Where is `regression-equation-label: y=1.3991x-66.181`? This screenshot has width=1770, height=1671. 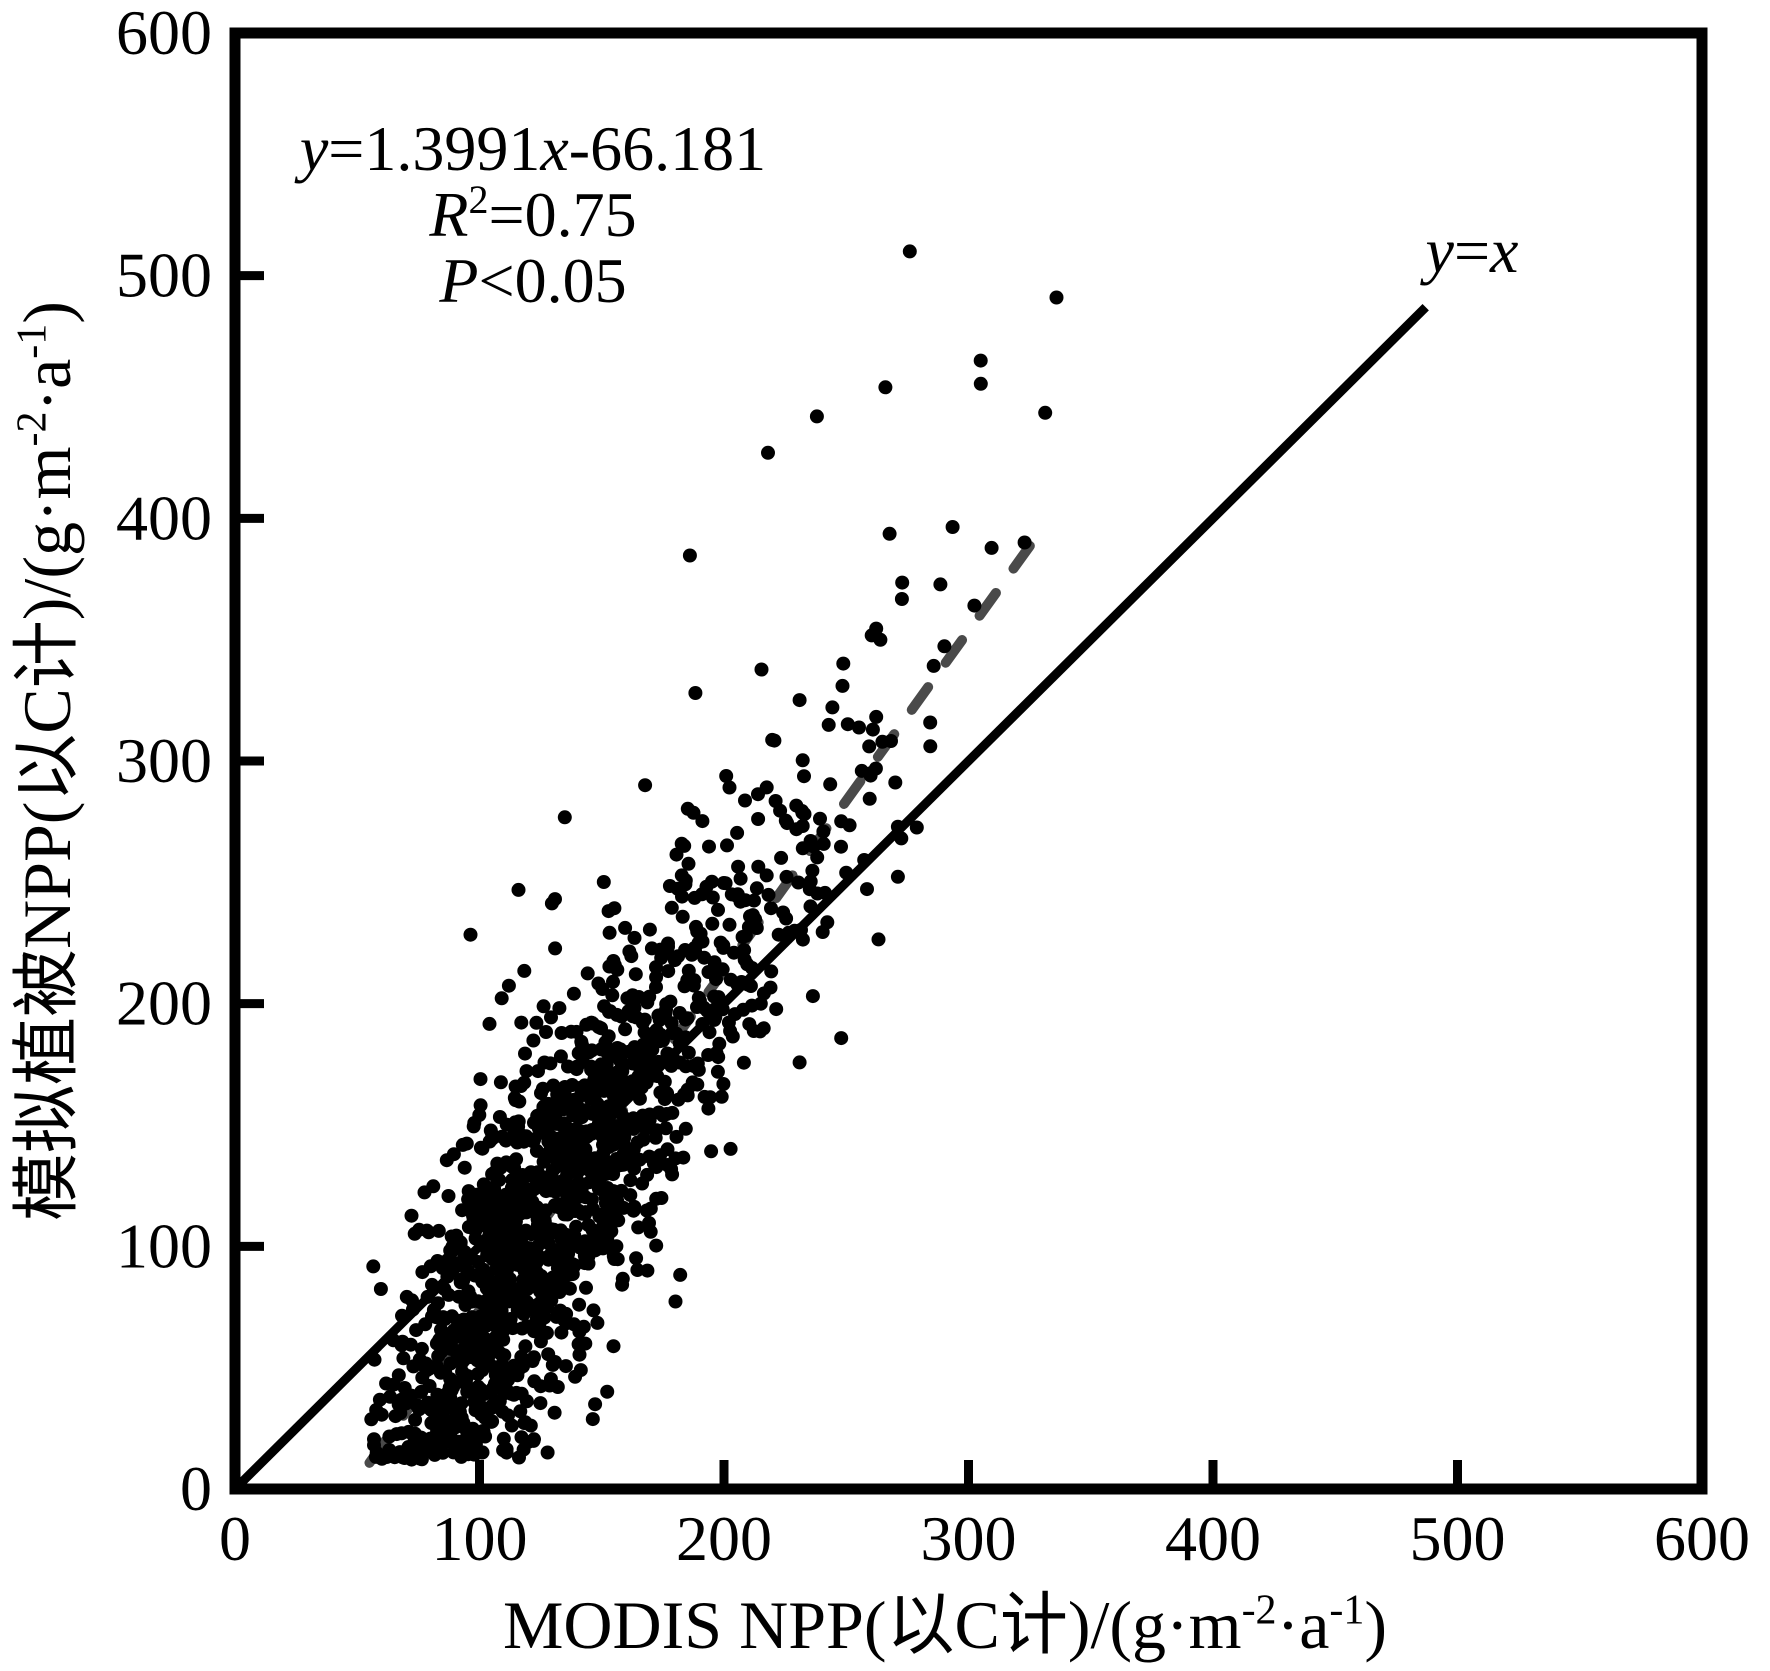
regression-equation-label: y=1.3991x-66.181 is located at coordinates (530, 148).